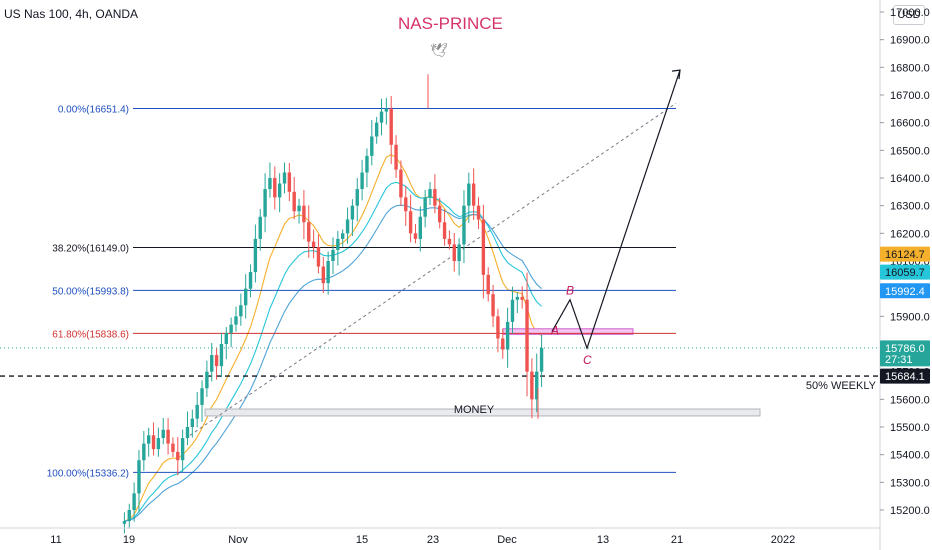  What do you see at coordinates (910, 511) in the screenshot?
I see `price-tick-label: 15200.0` at bounding box center [910, 511].